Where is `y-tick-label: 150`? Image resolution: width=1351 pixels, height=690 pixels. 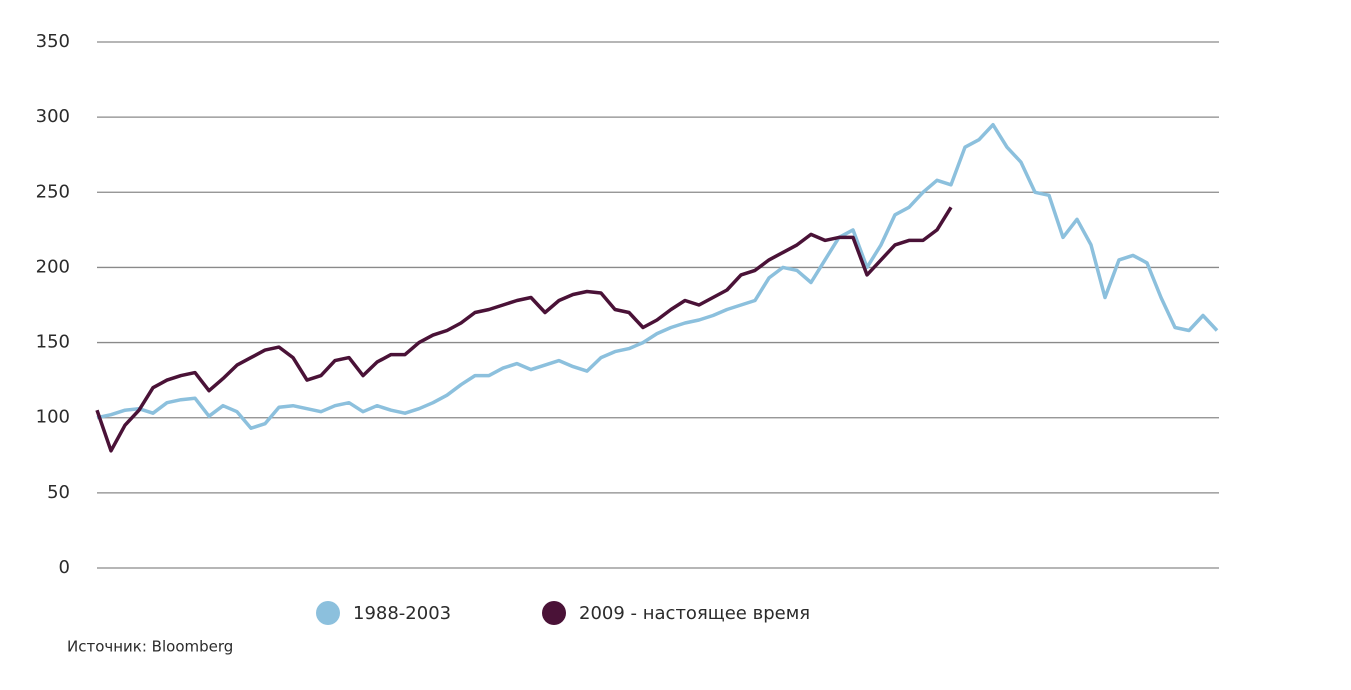 y-tick-label: 150 is located at coordinates (53, 342).